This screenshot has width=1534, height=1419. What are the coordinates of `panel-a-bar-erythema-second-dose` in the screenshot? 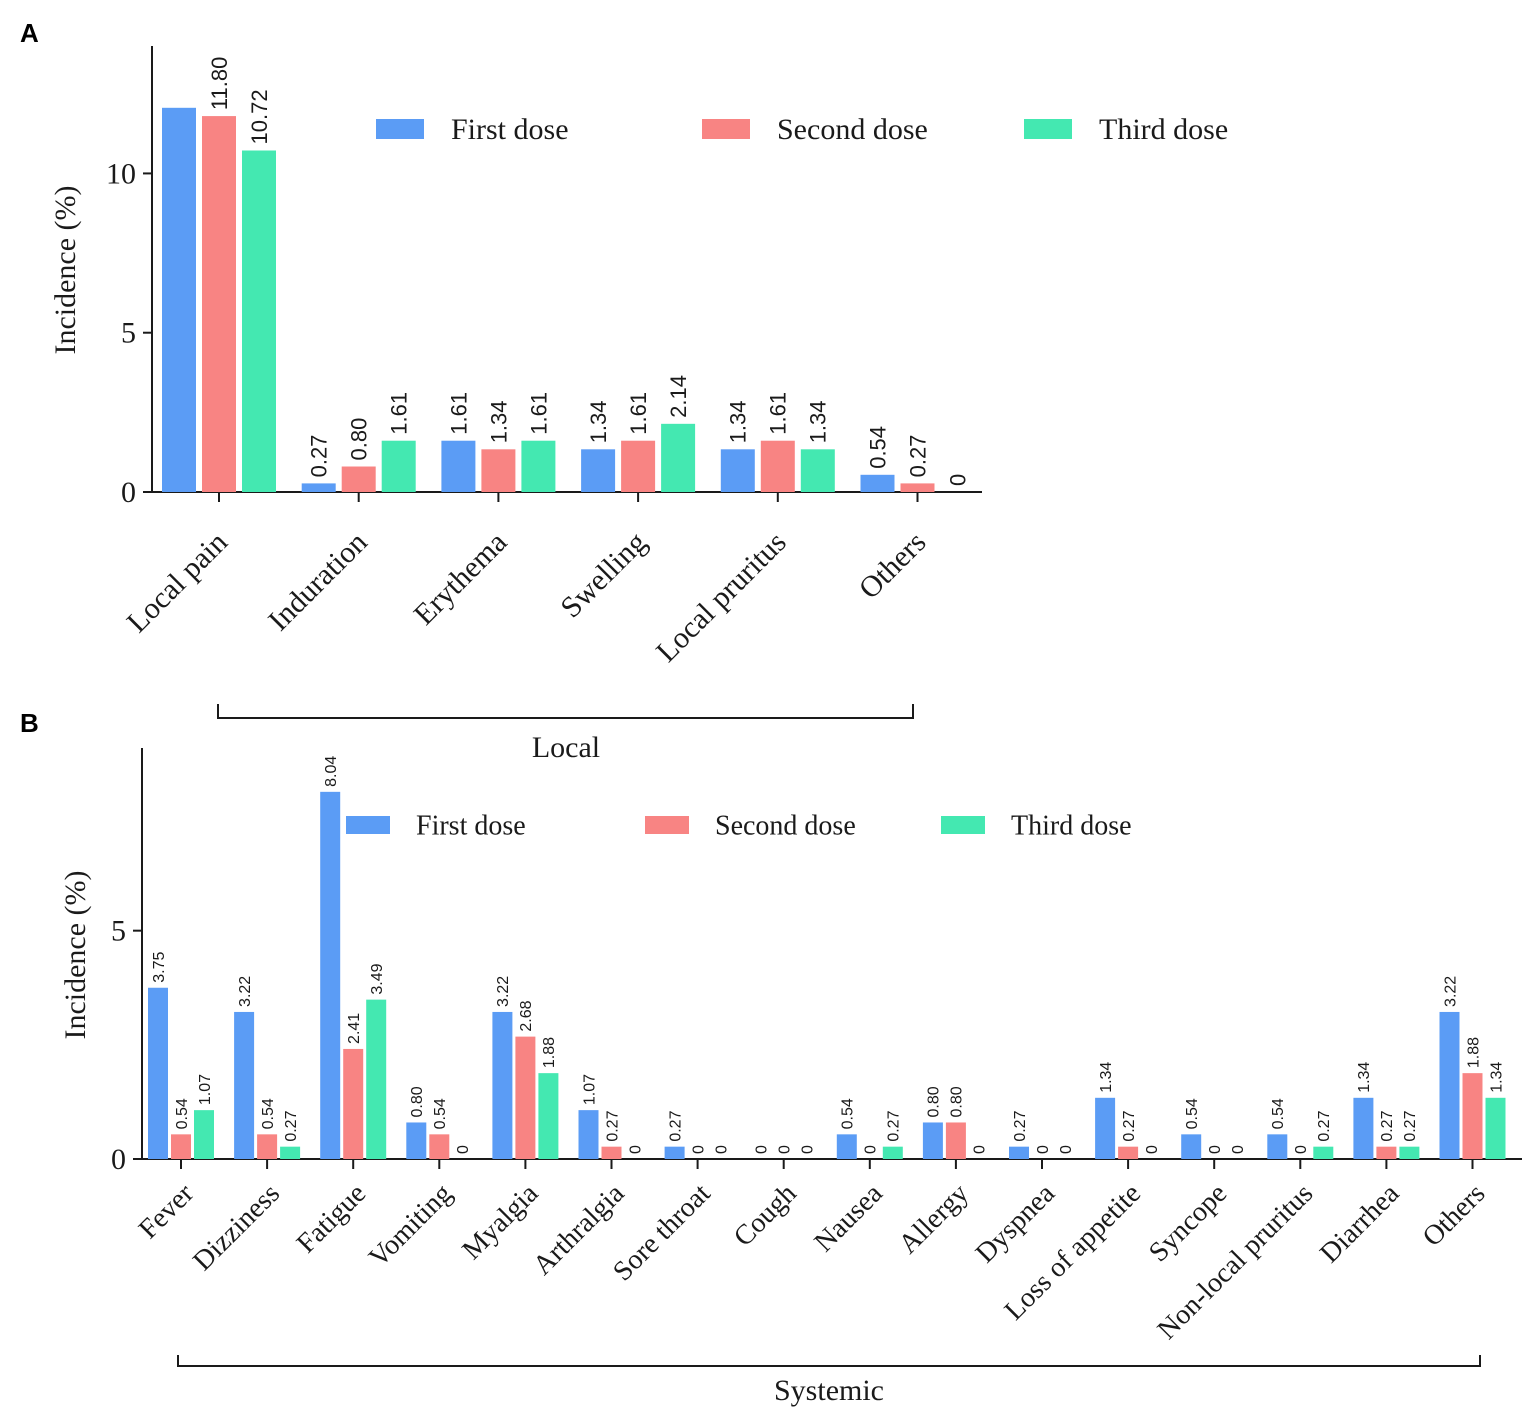 It's located at (498, 470).